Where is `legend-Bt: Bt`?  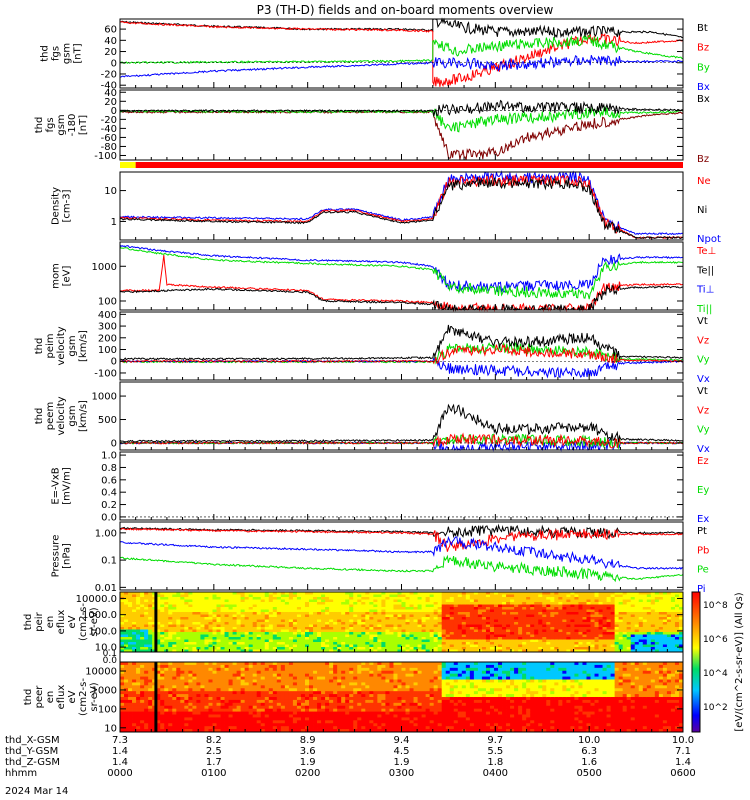
legend-Bt: Bt is located at coordinates (702, 28).